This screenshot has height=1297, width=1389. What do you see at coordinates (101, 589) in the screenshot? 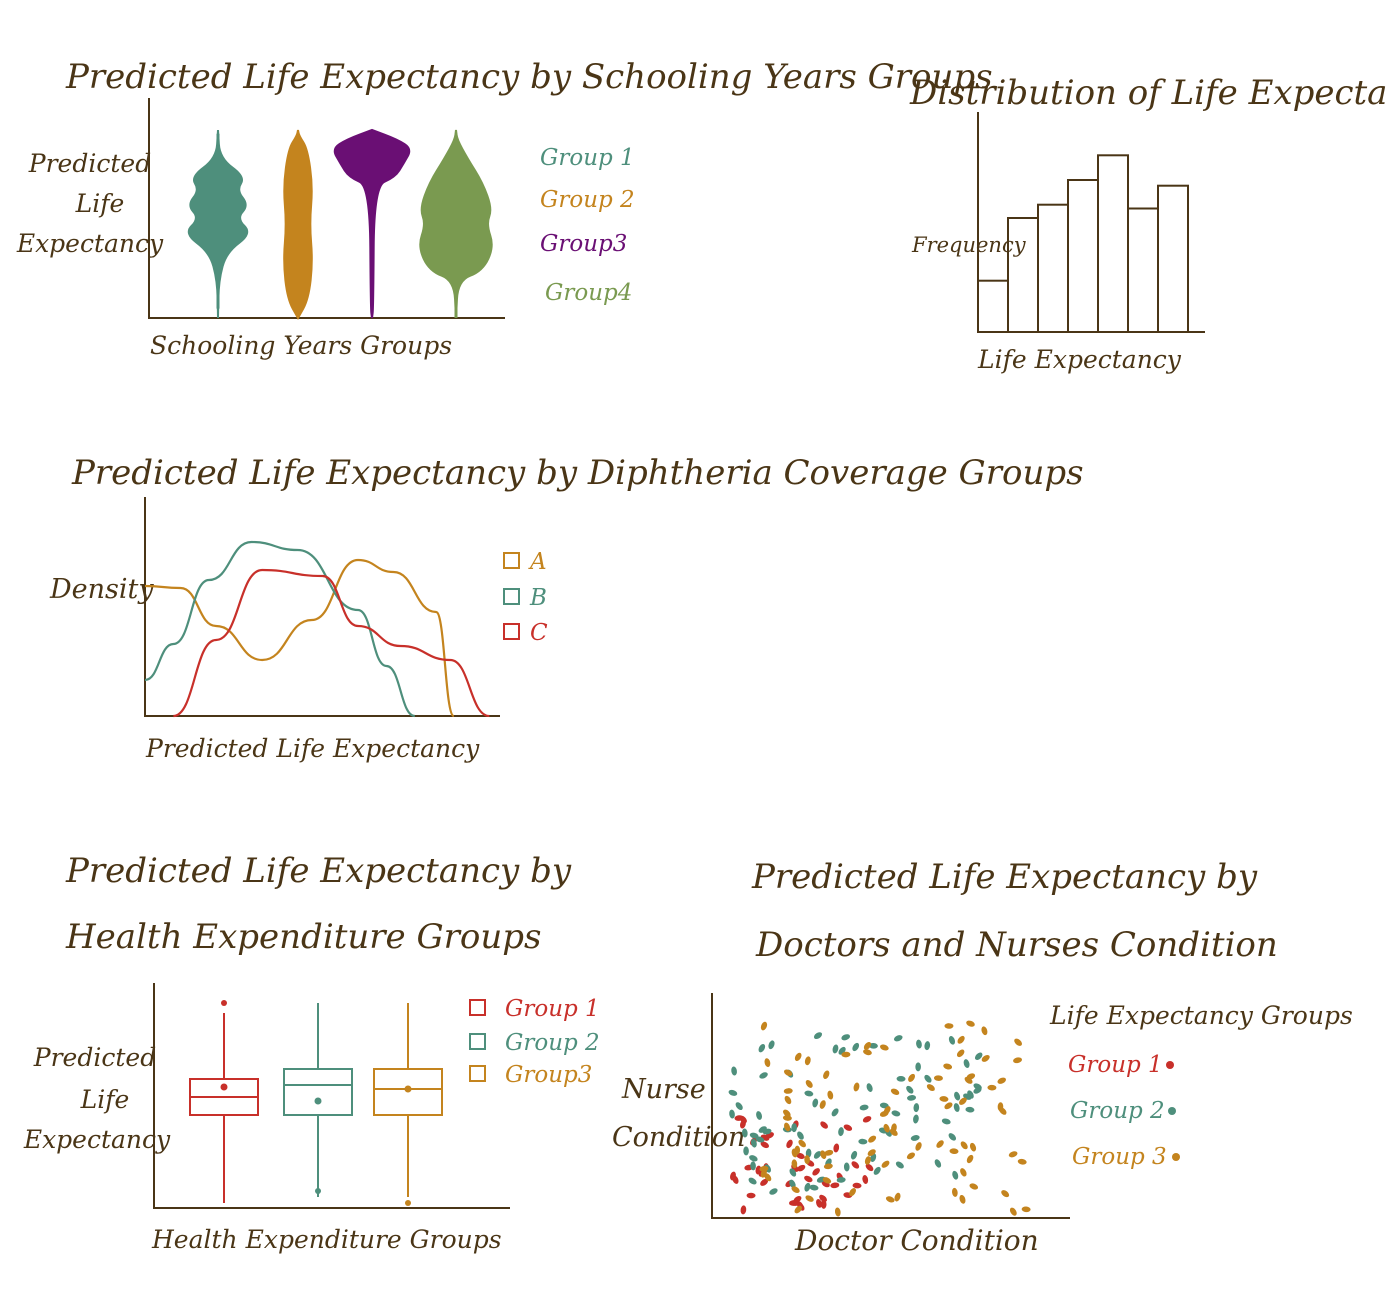
I see `density-ylabel: Density` at bounding box center [101, 589].